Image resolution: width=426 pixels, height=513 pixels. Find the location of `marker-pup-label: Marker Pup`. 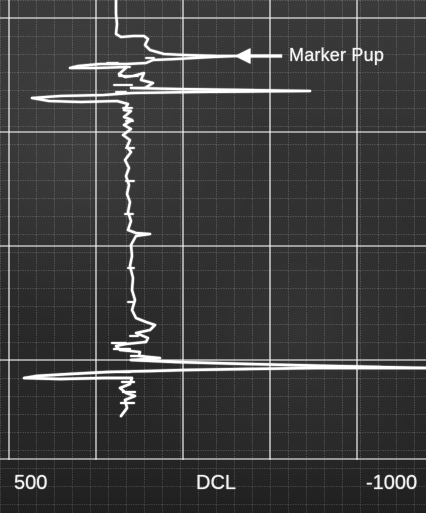

marker-pup-label: Marker Pup is located at coordinates (337, 55).